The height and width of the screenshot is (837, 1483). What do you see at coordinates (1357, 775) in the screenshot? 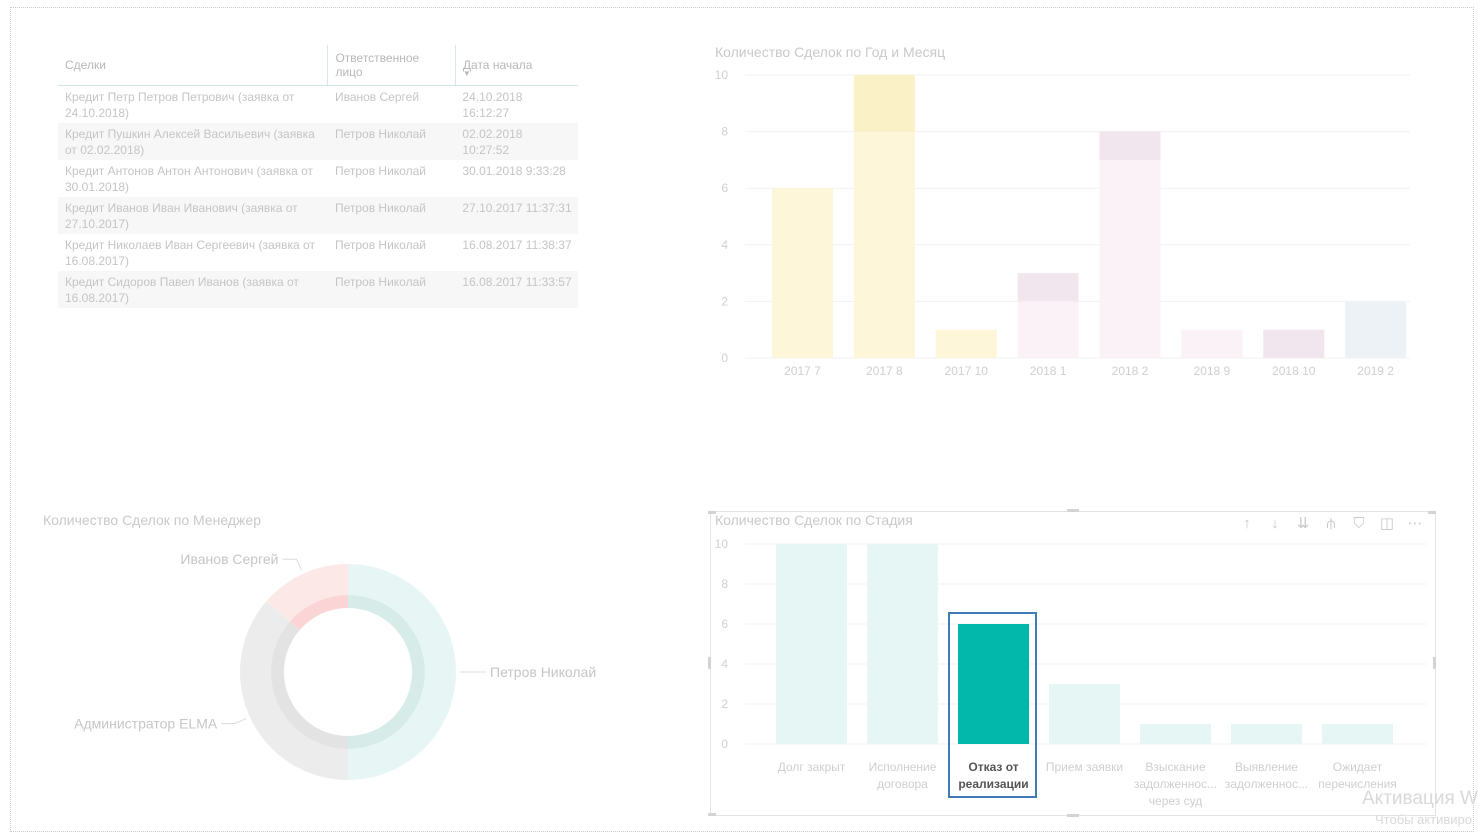
I see `stage-chart-x-tick: Ожидает перечисления` at bounding box center [1357, 775].